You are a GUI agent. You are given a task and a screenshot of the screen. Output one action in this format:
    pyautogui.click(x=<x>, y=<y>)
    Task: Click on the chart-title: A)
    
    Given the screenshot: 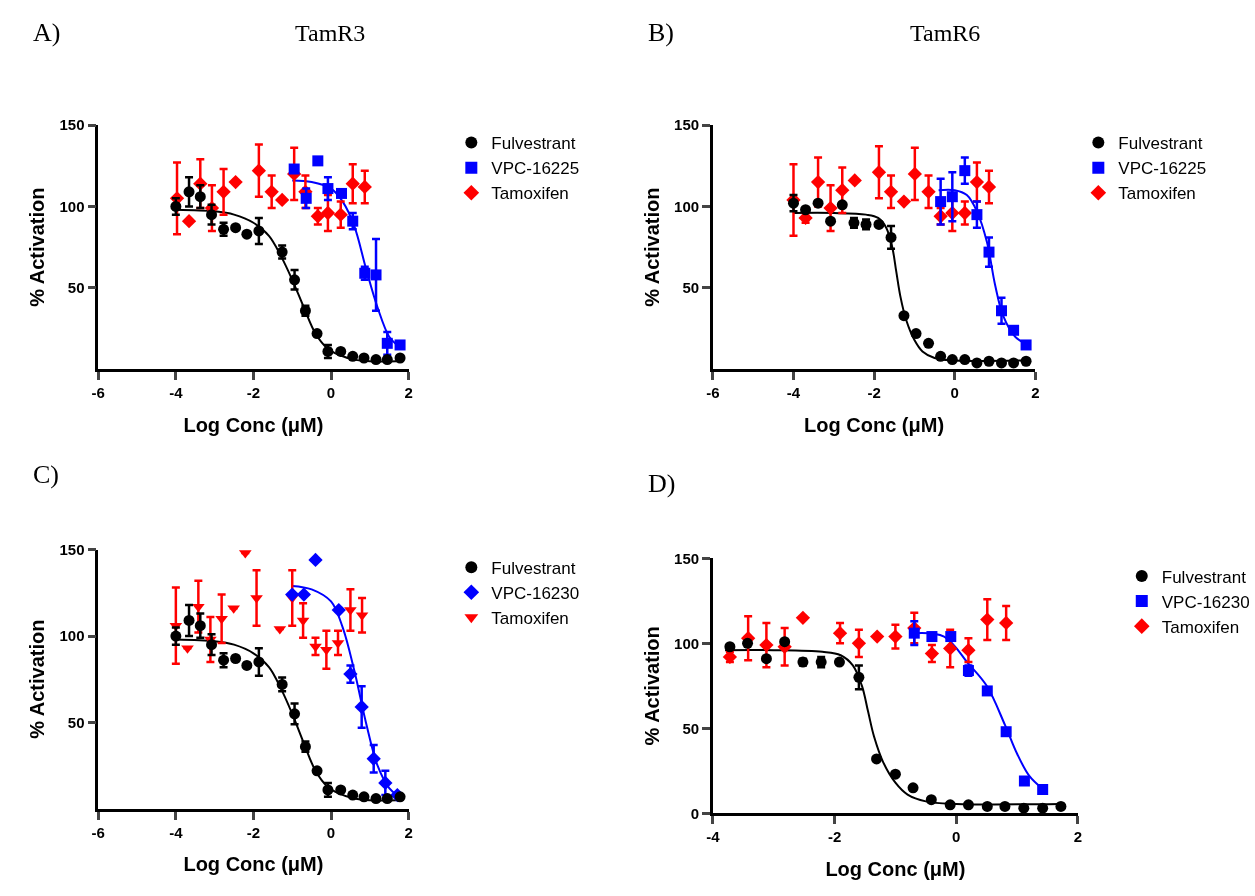 What is the action you would take?
    pyautogui.click(x=47, y=32)
    